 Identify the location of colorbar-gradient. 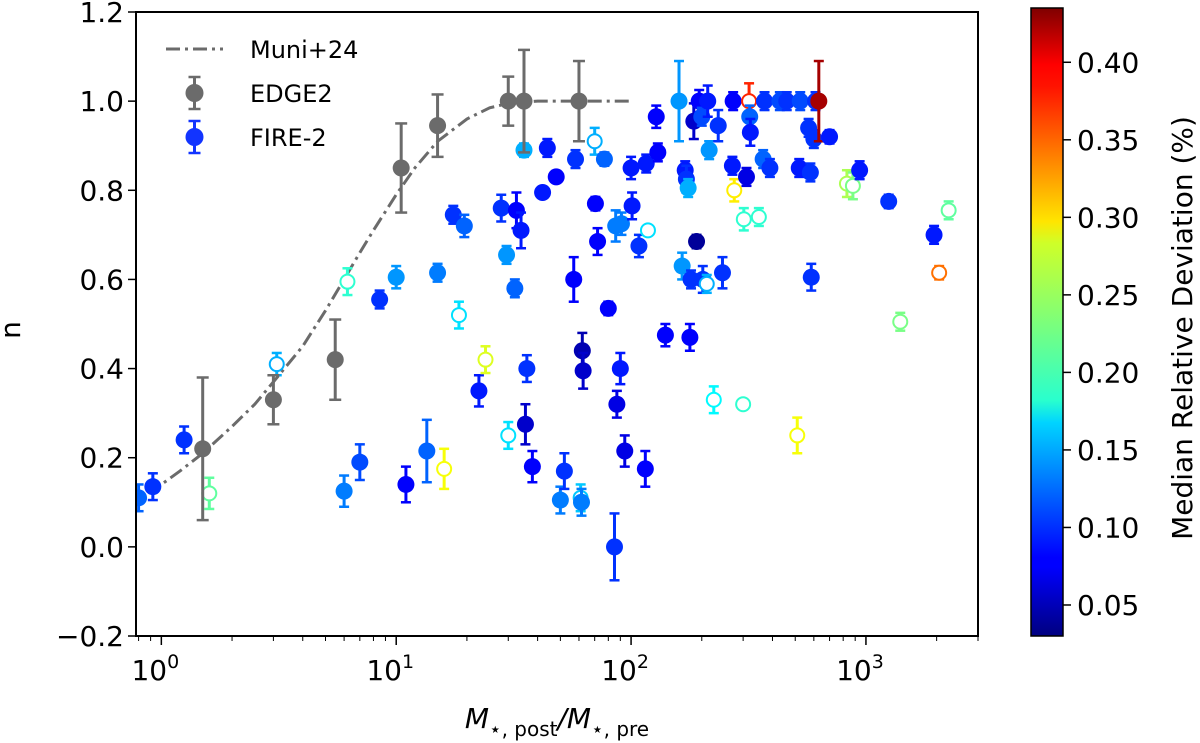
(1047, 322).